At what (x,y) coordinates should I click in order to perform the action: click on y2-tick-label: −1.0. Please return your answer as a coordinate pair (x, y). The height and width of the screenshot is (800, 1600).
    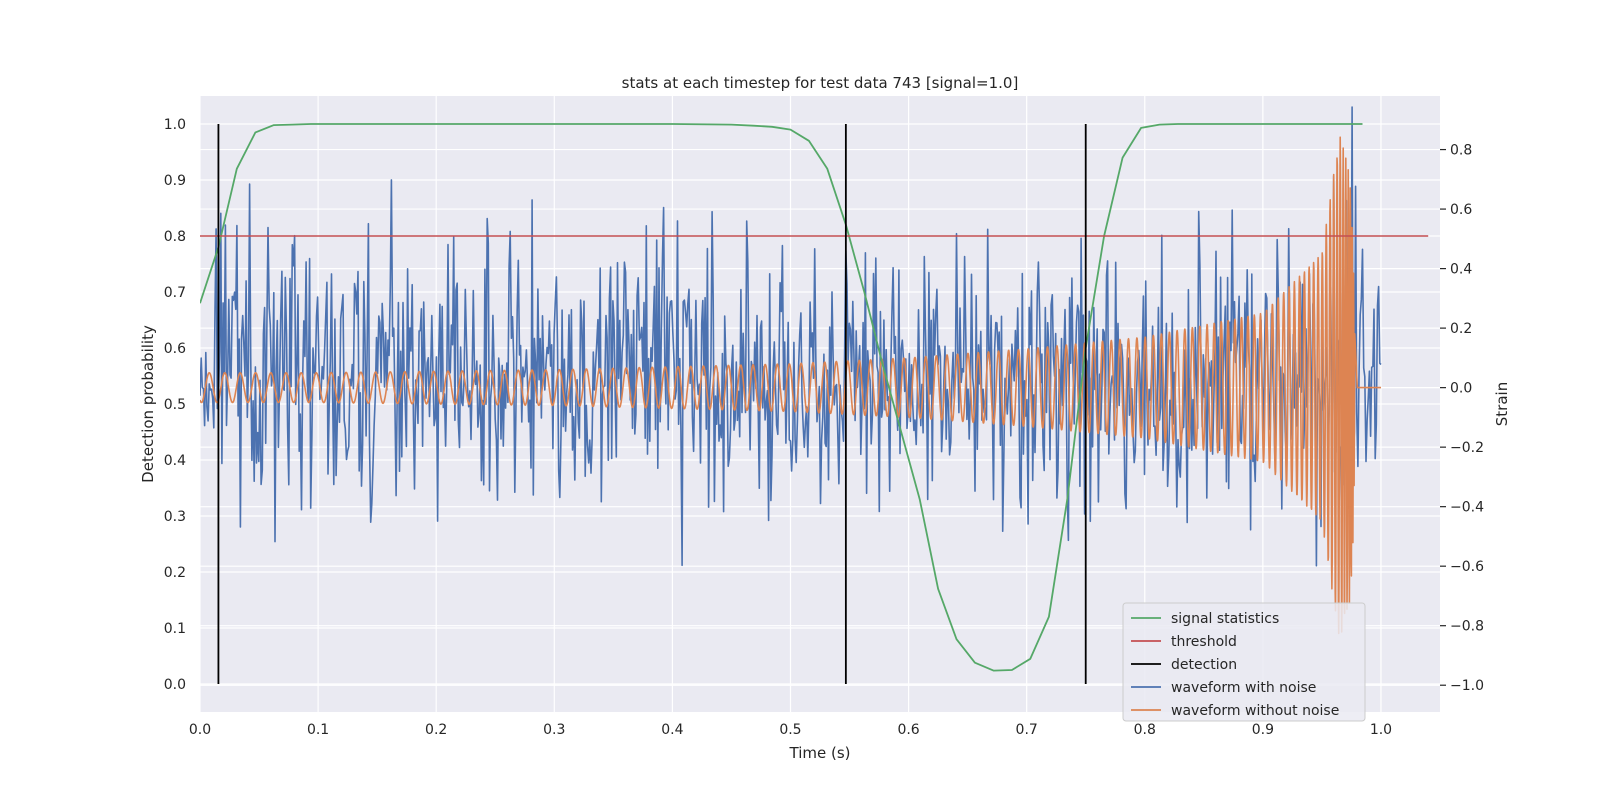
    Looking at the image, I should click on (1467, 686).